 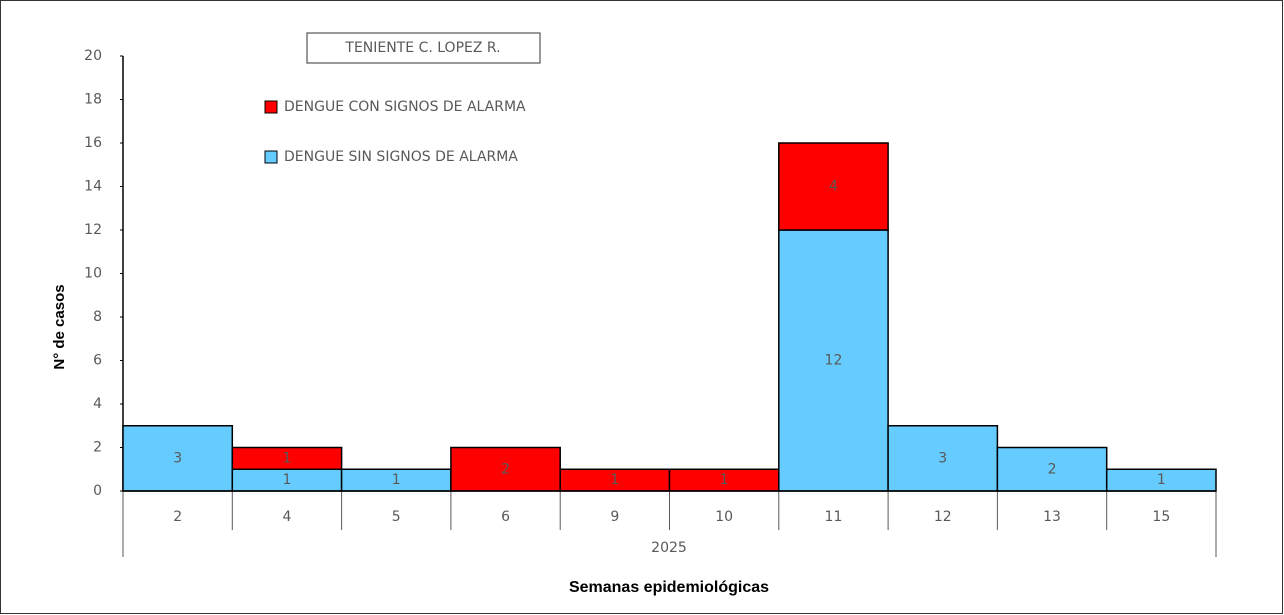 What do you see at coordinates (669, 587) in the screenshot?
I see `x-axis-title: Semanas epidemiológicas` at bounding box center [669, 587].